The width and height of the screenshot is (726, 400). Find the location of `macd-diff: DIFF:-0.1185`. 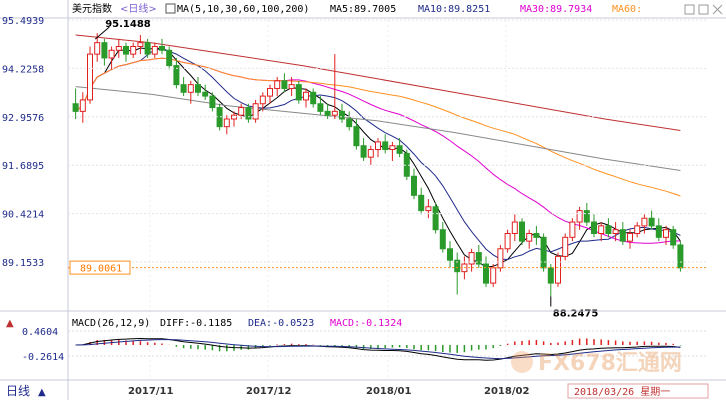

macd-diff: DIFF:-0.1185 is located at coordinates (196, 323).